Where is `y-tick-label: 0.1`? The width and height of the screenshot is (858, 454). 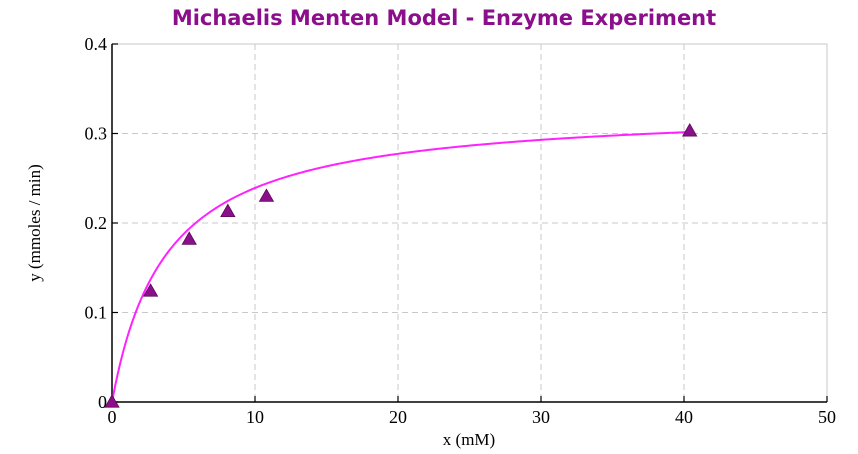 y-tick-label: 0.1 is located at coordinates (96, 313).